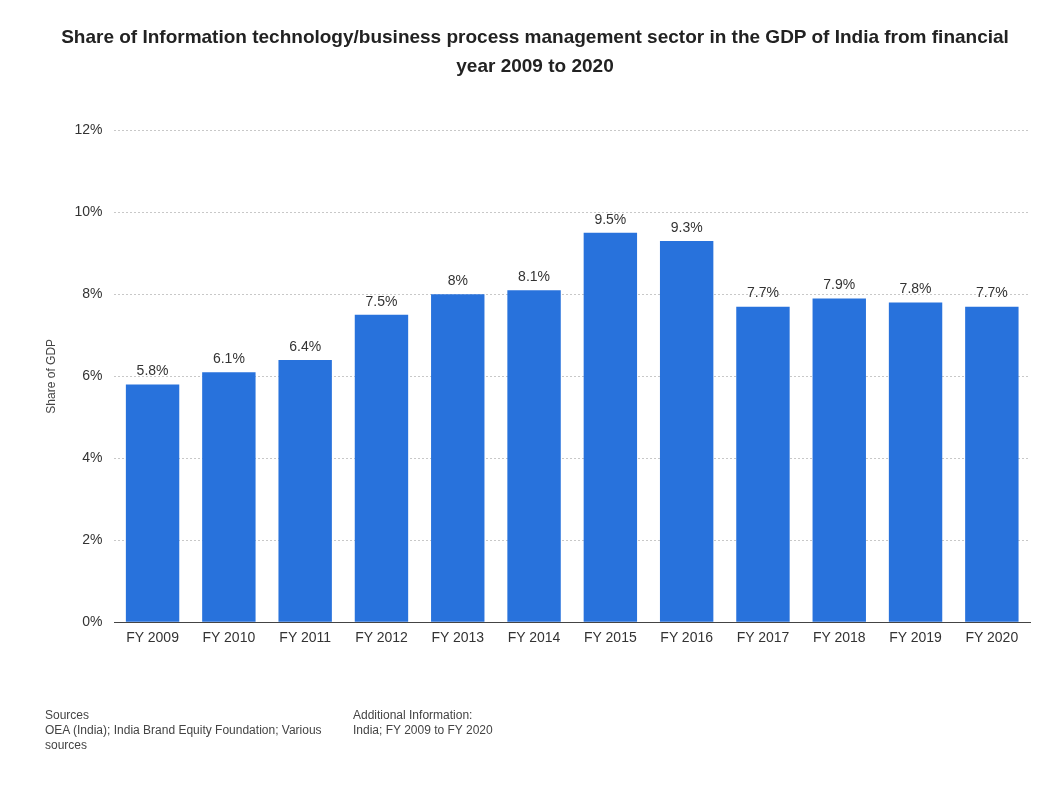  I want to click on y-tick-label: 6%, so click(92, 375).